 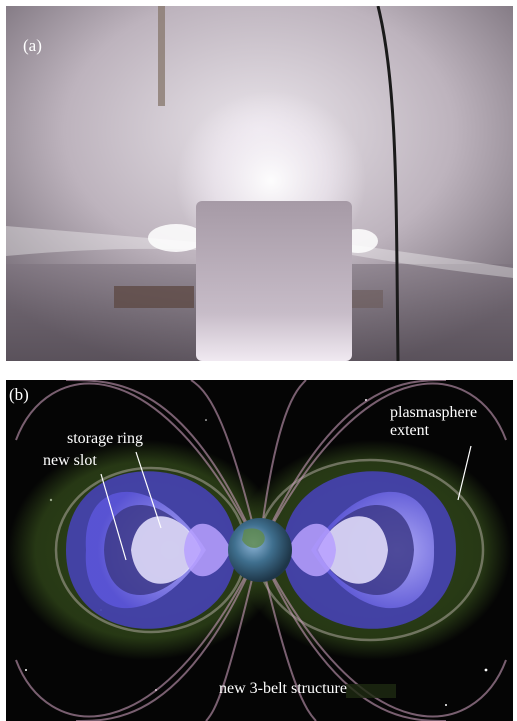 What do you see at coordinates (253, 538) in the screenshot?
I see `earth-continent` at bounding box center [253, 538].